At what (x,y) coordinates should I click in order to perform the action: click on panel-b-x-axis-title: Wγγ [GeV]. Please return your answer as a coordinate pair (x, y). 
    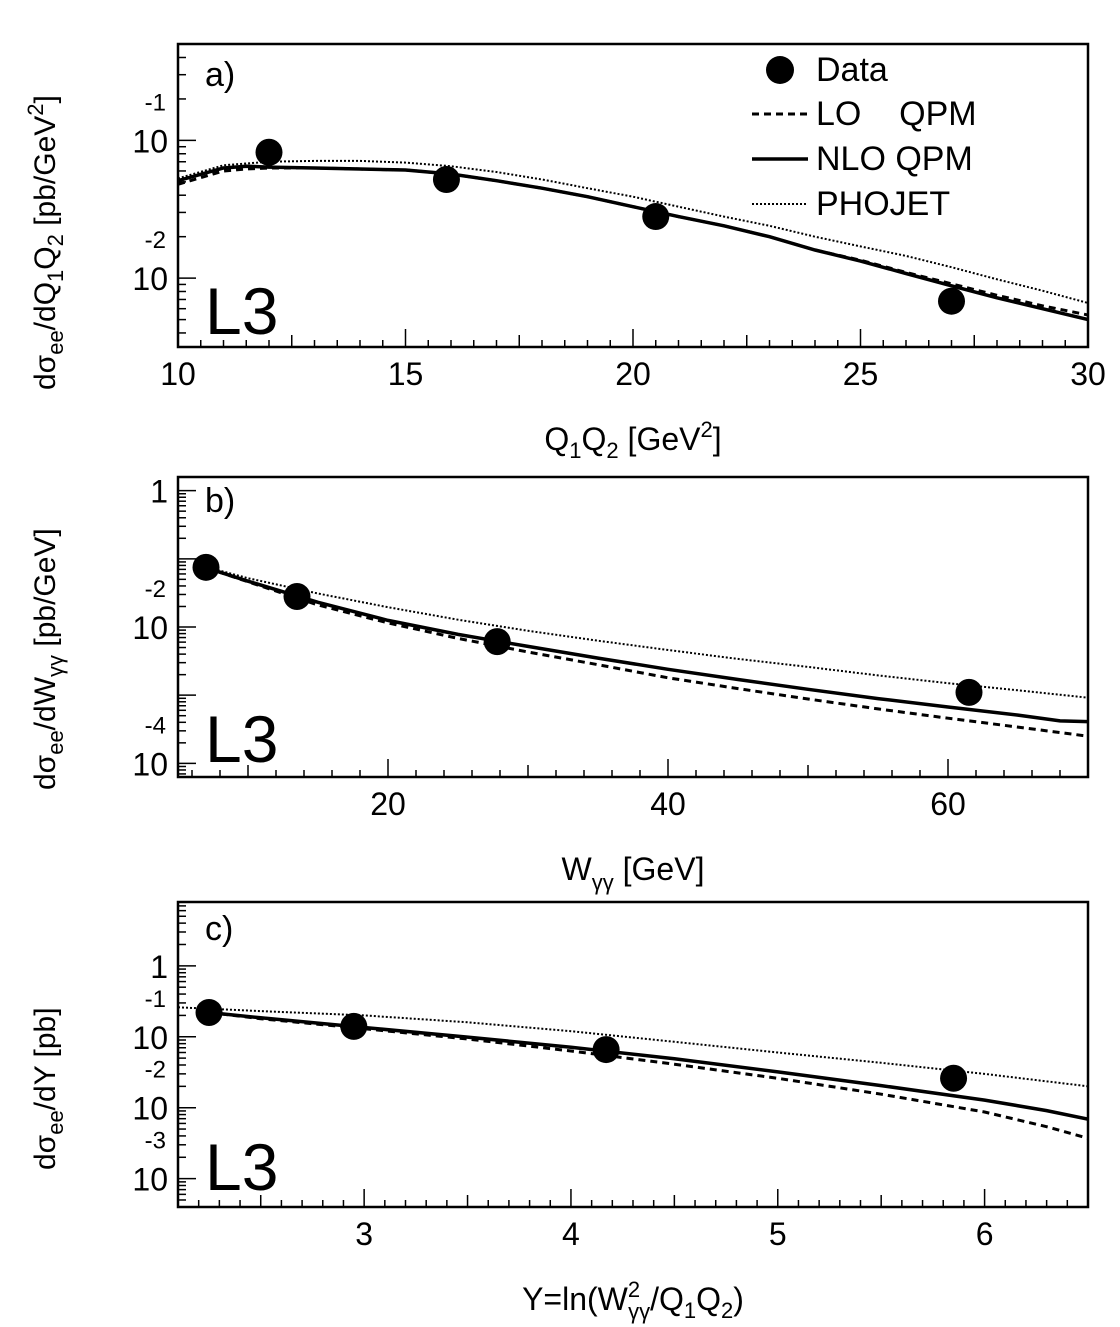
    Looking at the image, I should click on (633, 873).